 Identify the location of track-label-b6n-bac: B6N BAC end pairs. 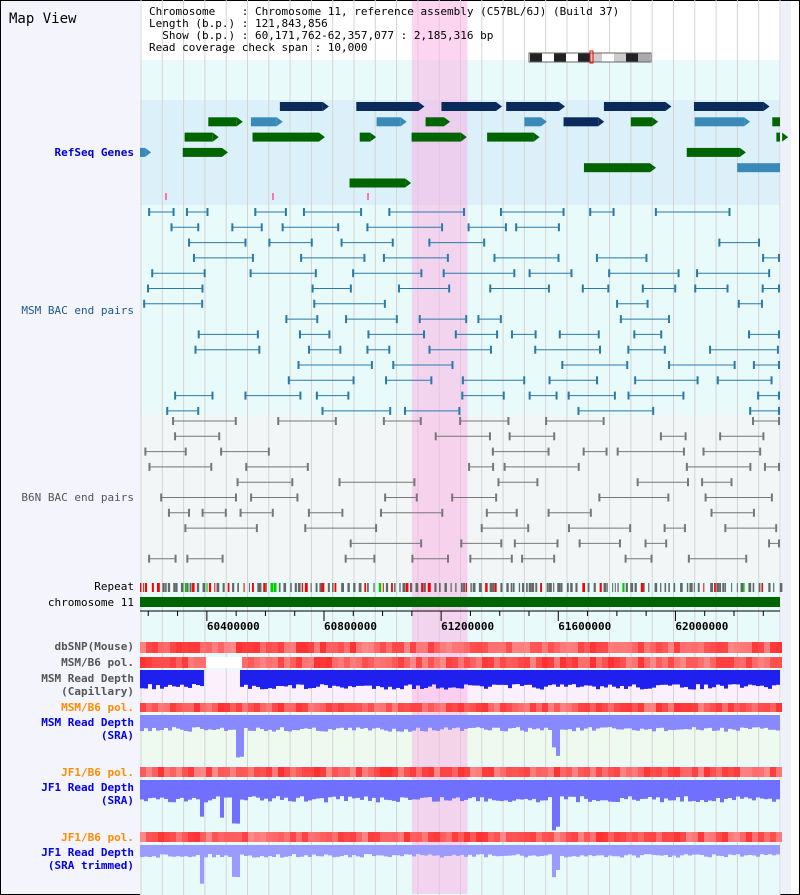
(77, 497).